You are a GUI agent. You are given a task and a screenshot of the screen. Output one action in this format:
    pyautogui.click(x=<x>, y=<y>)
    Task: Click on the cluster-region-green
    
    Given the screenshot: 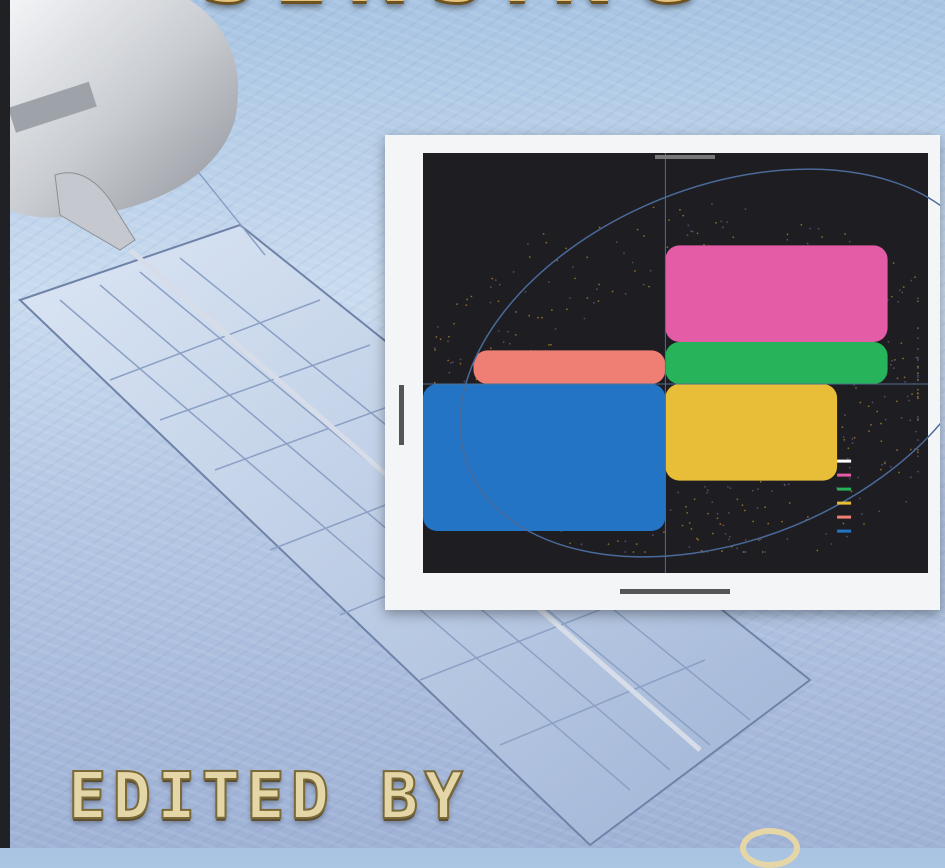 What is the action you would take?
    pyautogui.click(x=776, y=363)
    